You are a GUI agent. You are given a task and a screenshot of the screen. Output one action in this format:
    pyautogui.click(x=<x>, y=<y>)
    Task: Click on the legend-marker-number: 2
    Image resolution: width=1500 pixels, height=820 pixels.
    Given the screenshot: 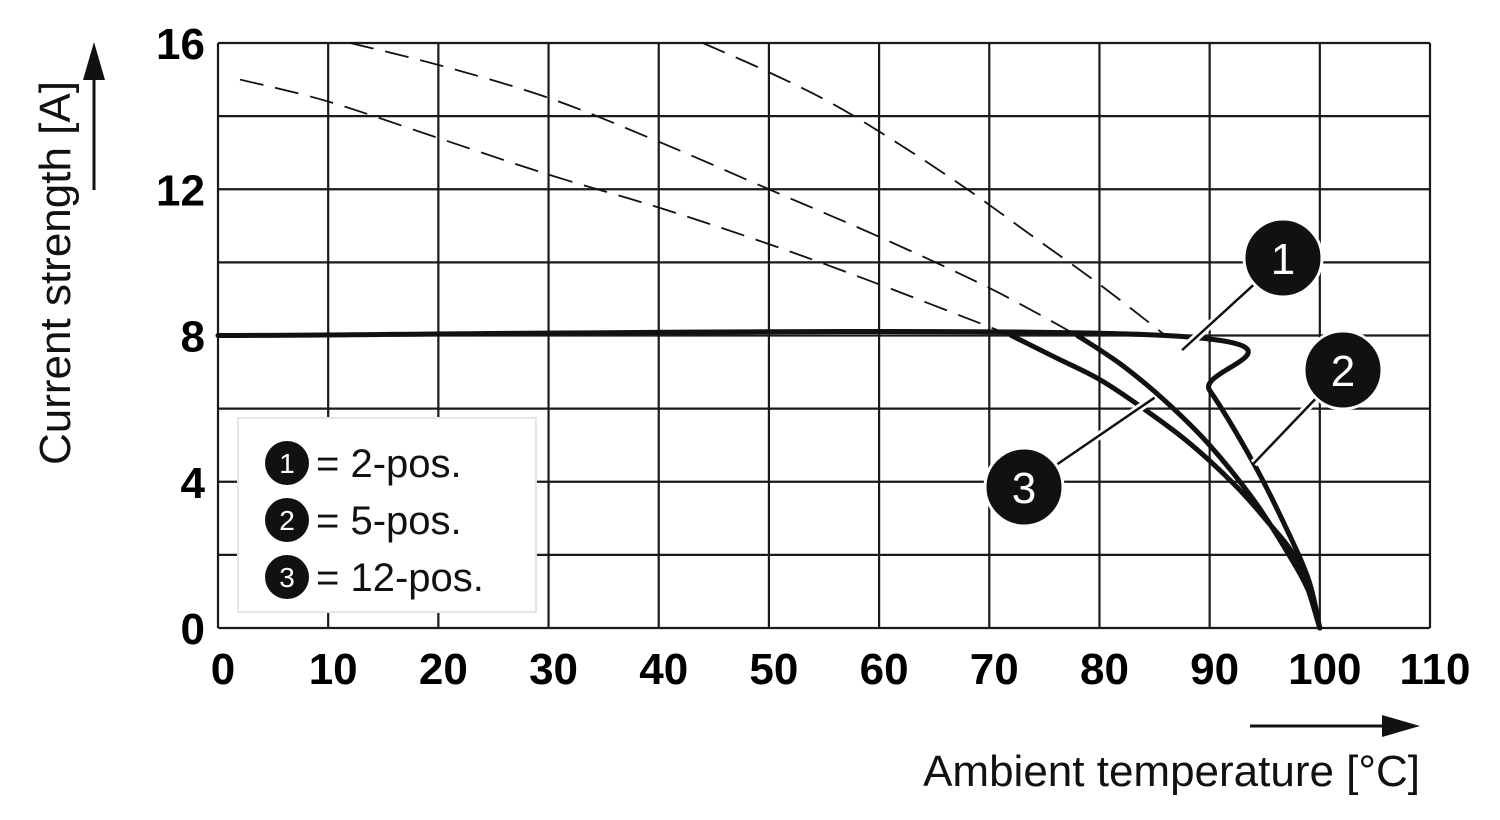 What is the action you would take?
    pyautogui.click(x=287, y=520)
    